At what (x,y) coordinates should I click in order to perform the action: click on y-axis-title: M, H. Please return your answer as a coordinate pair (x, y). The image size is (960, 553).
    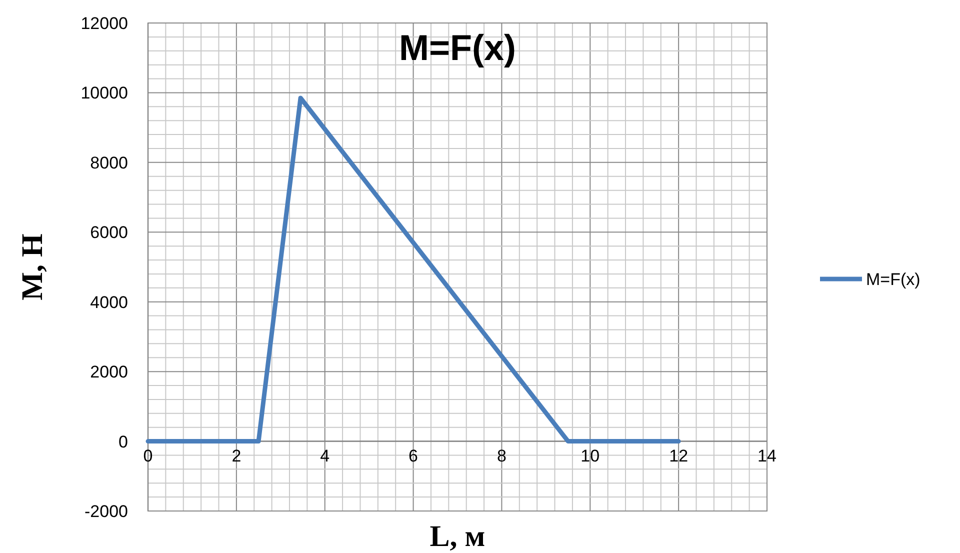
    Looking at the image, I should click on (32, 267).